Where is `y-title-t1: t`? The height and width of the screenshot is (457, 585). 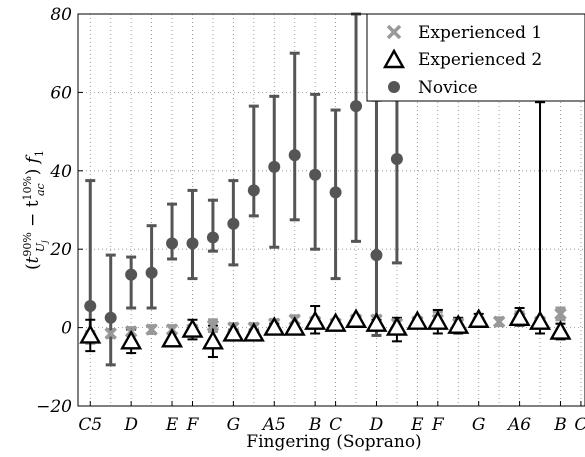
y-title-t1: t is located at coordinates (33, 259).